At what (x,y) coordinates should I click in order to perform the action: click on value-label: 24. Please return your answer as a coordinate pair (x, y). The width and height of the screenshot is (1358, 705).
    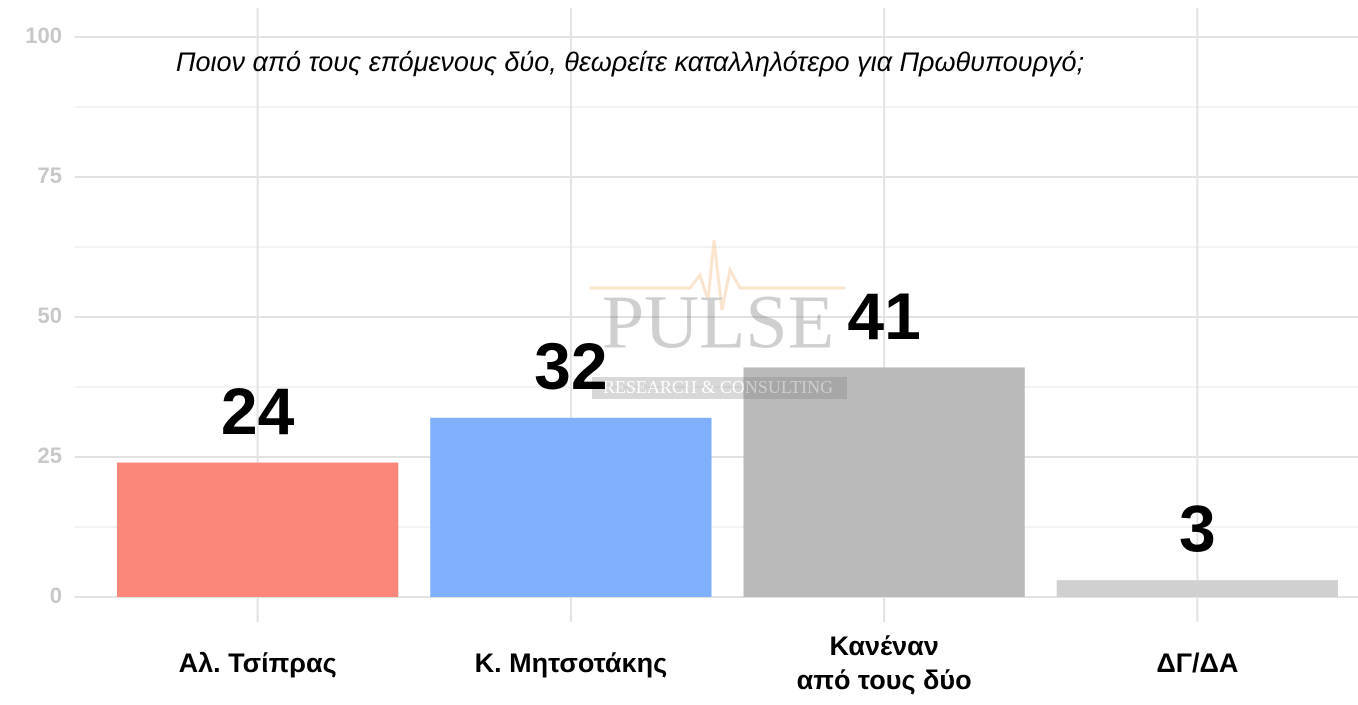
    Looking at the image, I should click on (258, 411).